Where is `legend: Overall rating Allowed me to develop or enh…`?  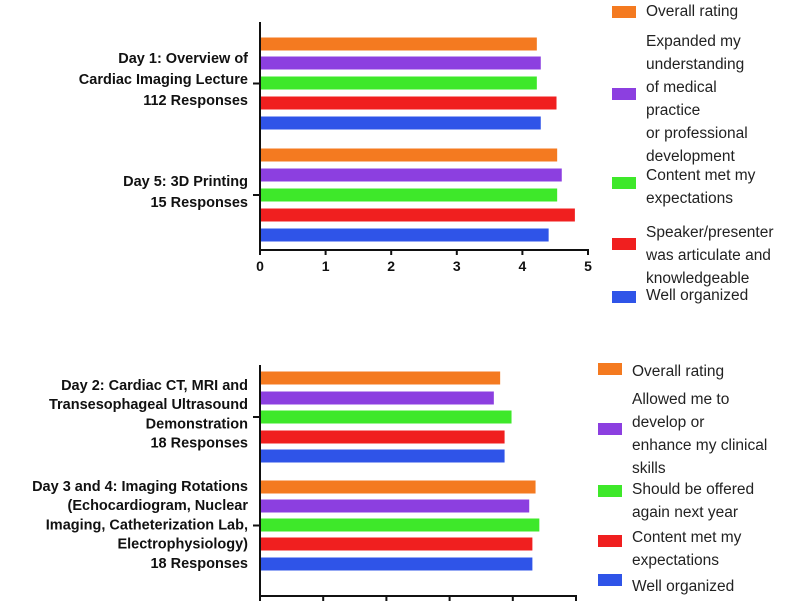
legend: Overall rating Allowed me to develop or enh… is located at coordinates (682, 479).